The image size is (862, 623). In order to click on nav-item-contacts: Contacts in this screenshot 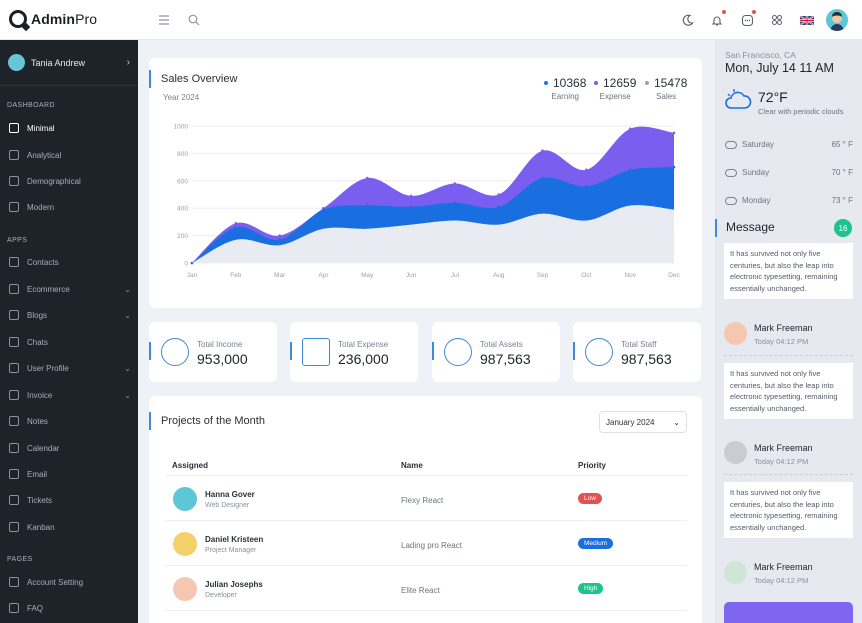, I will do `click(70, 262)`.